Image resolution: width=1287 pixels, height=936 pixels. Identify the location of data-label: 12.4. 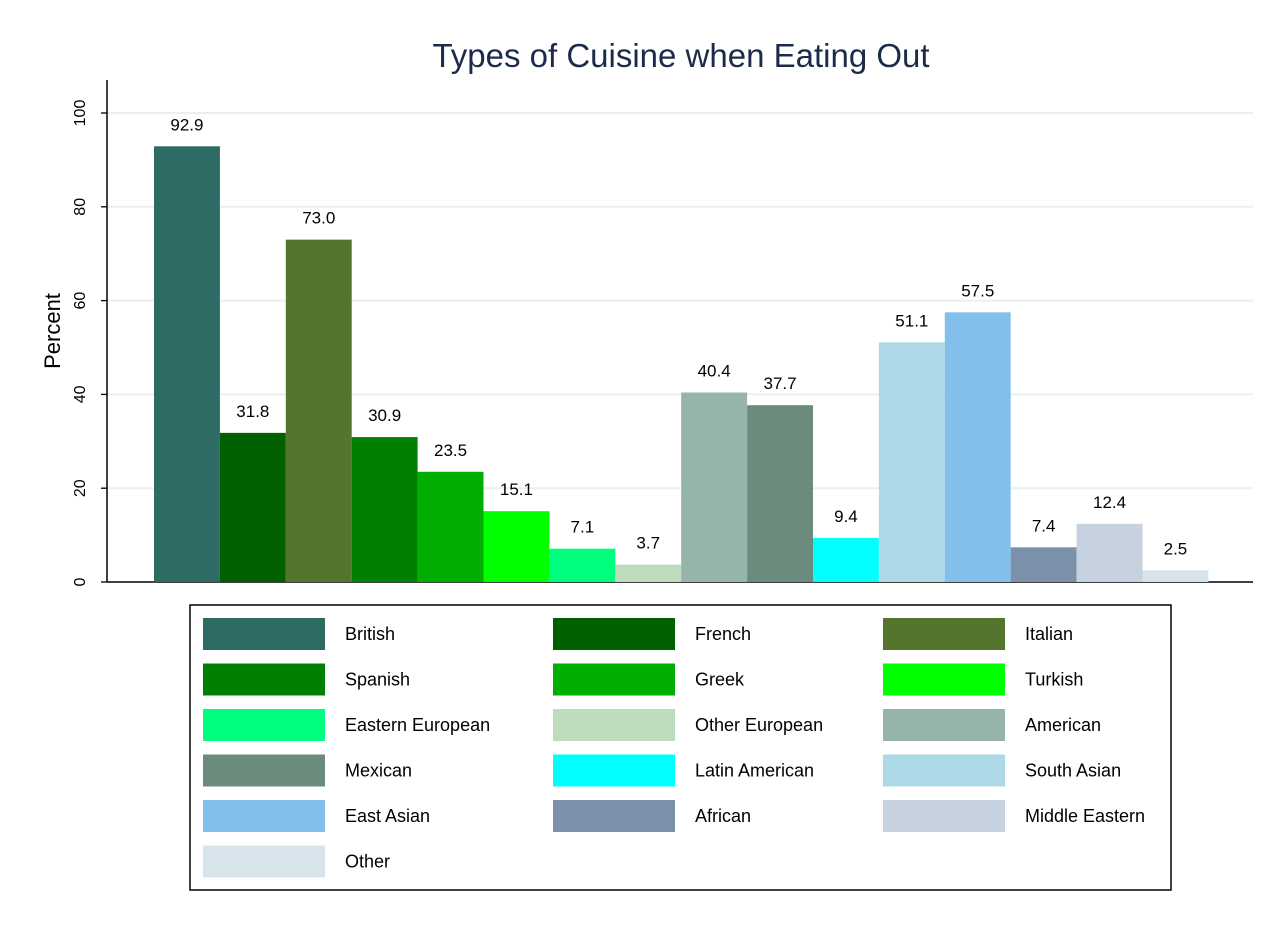
(1109, 502).